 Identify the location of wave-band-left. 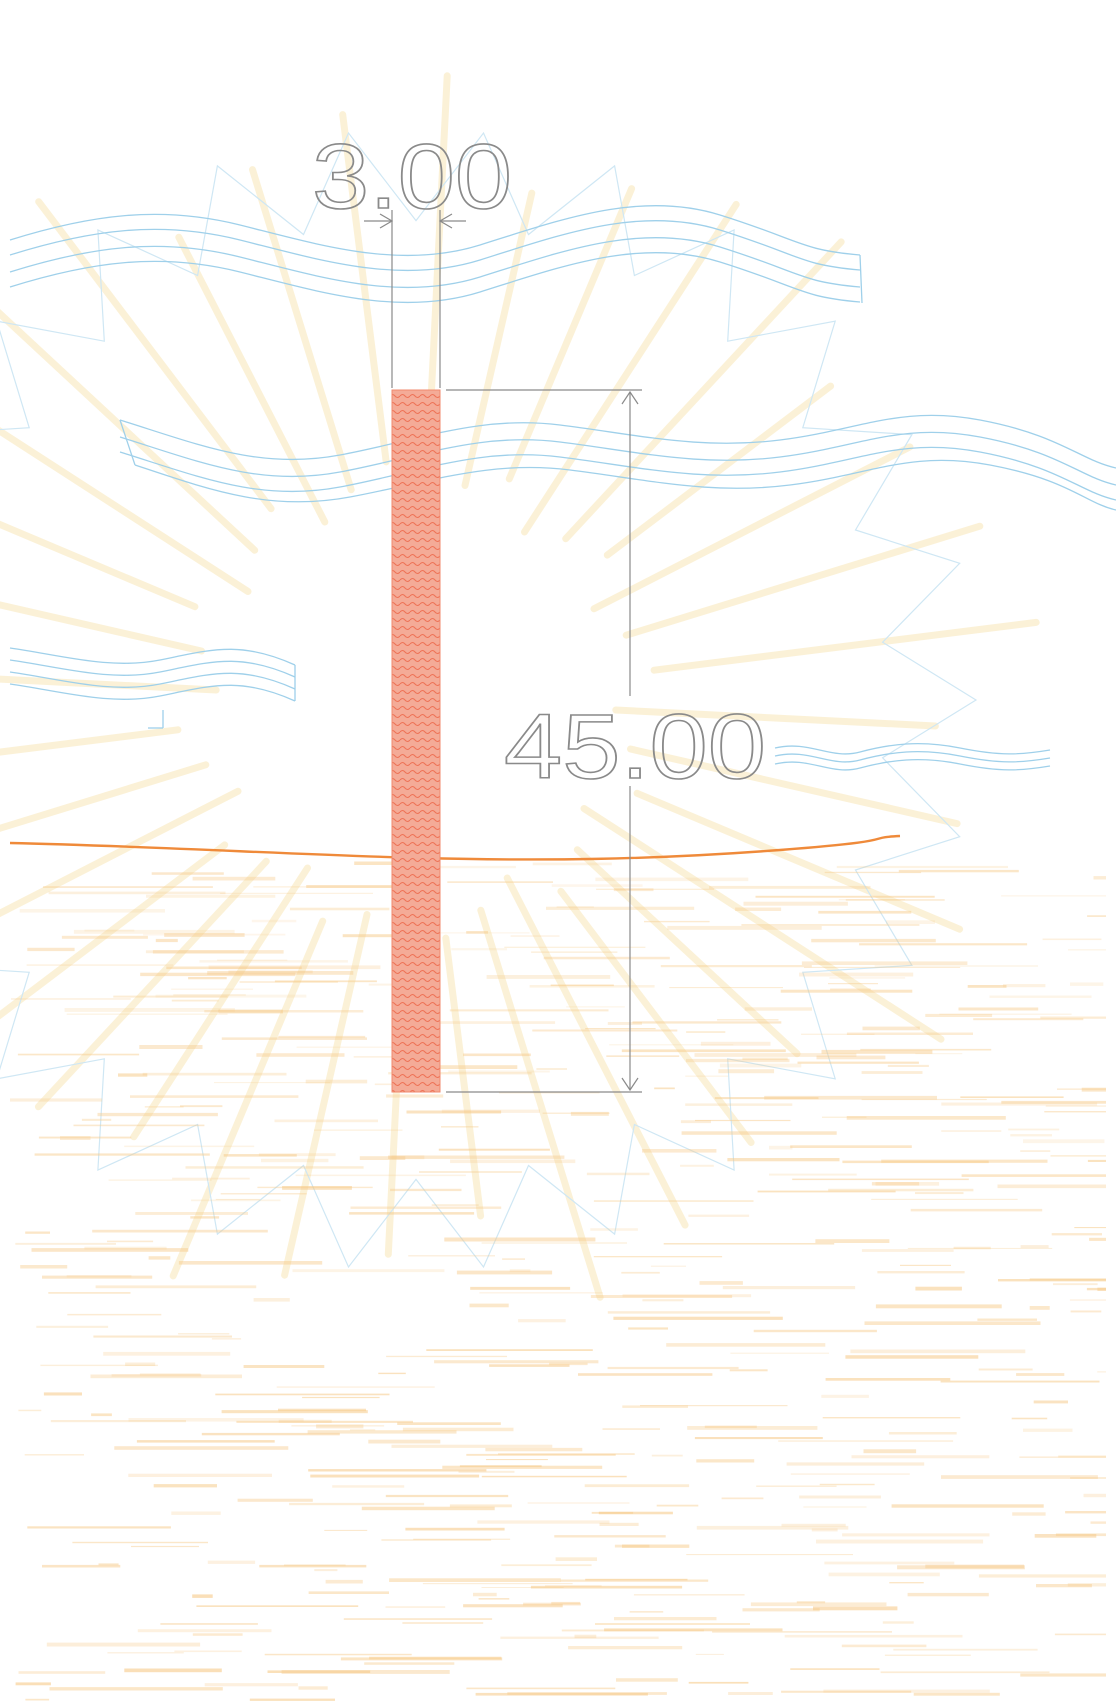
(152, 688).